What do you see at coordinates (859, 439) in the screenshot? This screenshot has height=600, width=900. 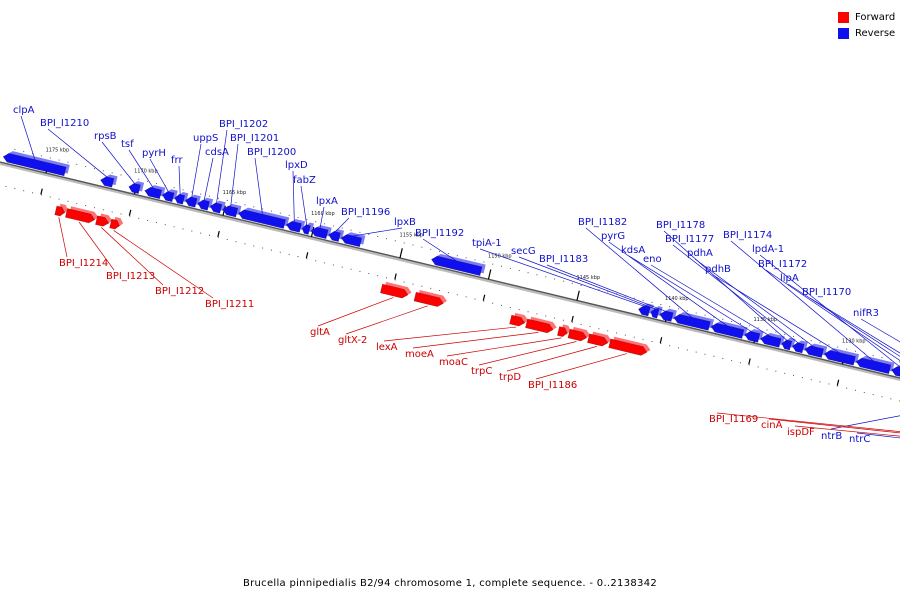 I see `gene-label-ntrC: ntrC` at bounding box center [859, 439].